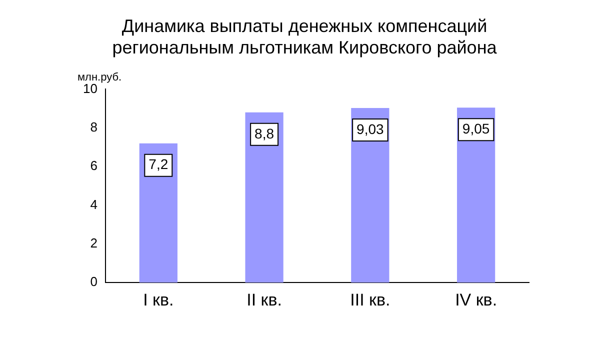  I want to click on data-label: 9,05, so click(476, 128).